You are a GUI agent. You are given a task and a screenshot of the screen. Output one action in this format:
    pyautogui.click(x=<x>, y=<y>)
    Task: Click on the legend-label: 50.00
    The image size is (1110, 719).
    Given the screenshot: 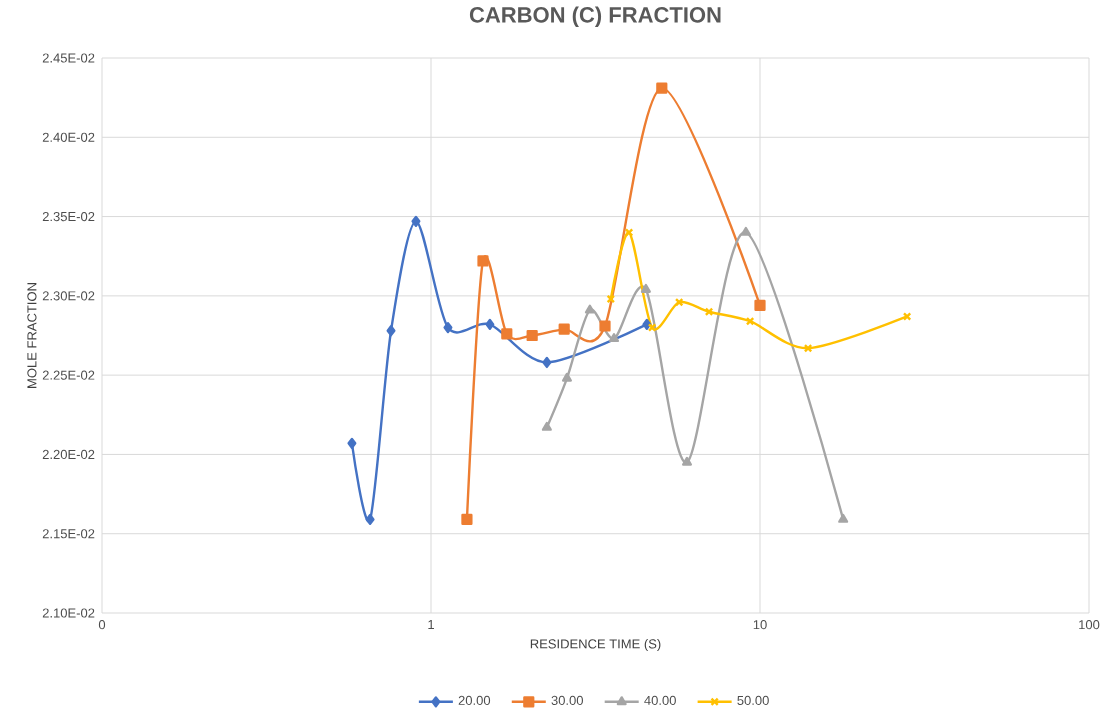 What is the action you would take?
    pyautogui.click(x=753, y=700)
    